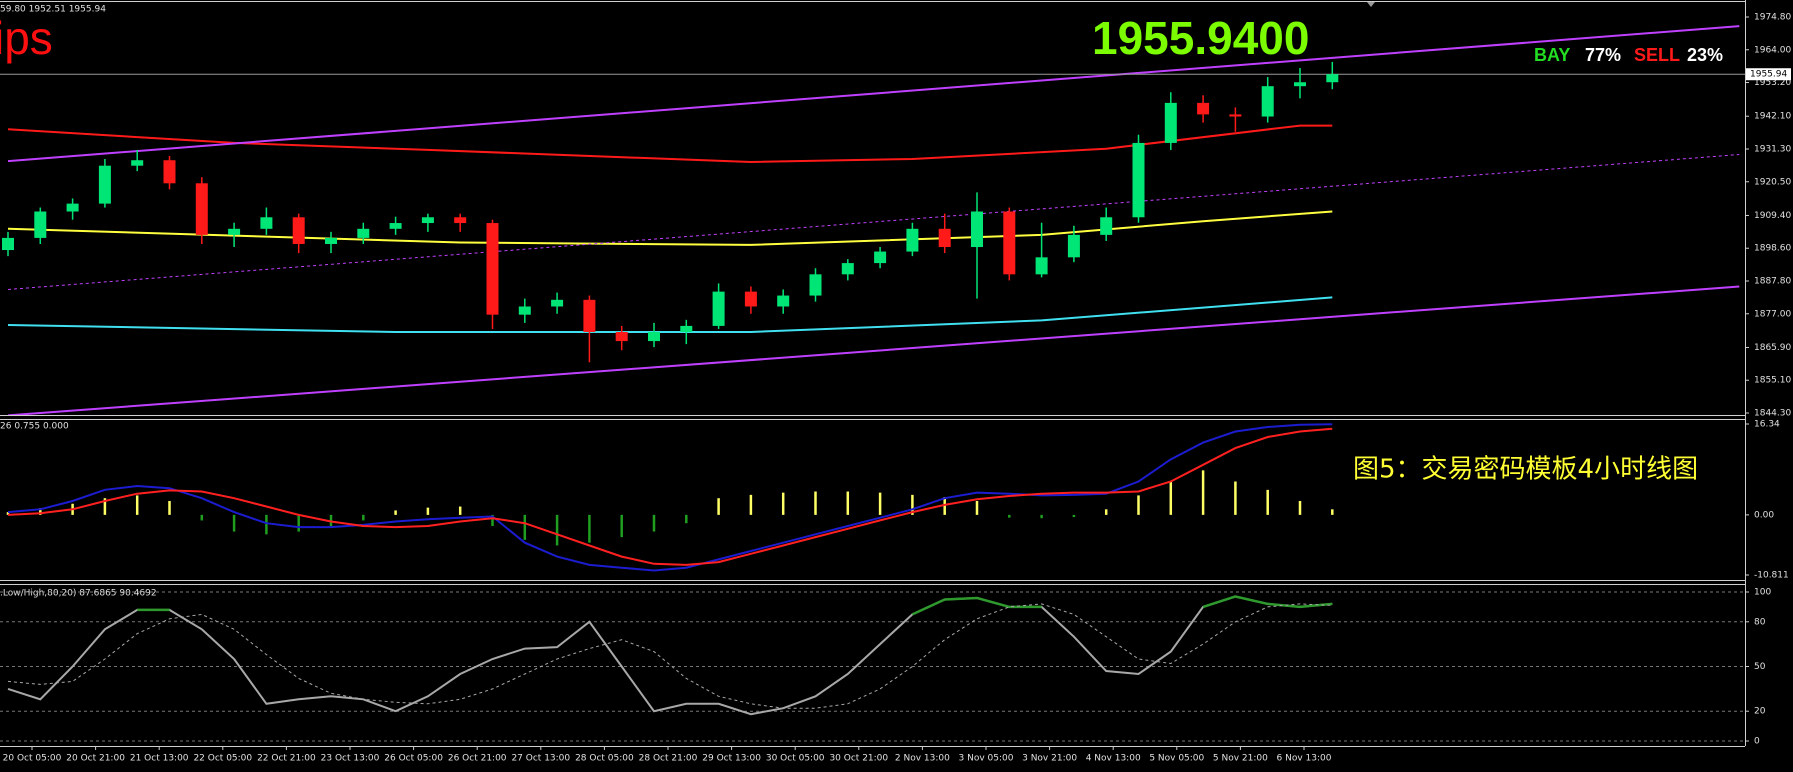  What do you see at coordinates (413, 759) in the screenshot?
I see `time-label: 26 Oct 05:00` at bounding box center [413, 759].